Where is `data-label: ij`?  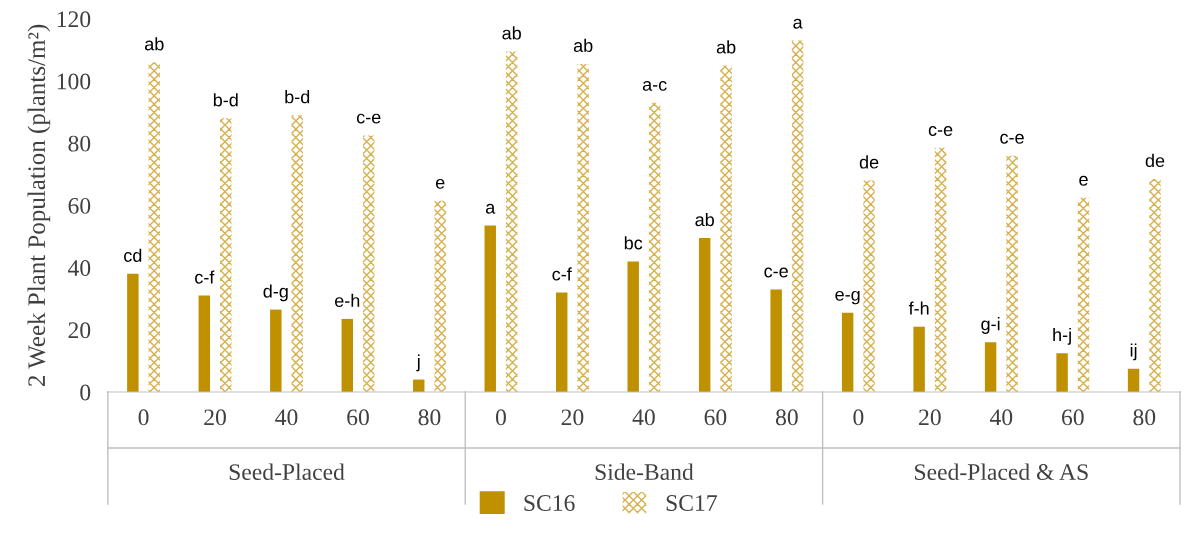 data-label: ij is located at coordinates (1133, 352).